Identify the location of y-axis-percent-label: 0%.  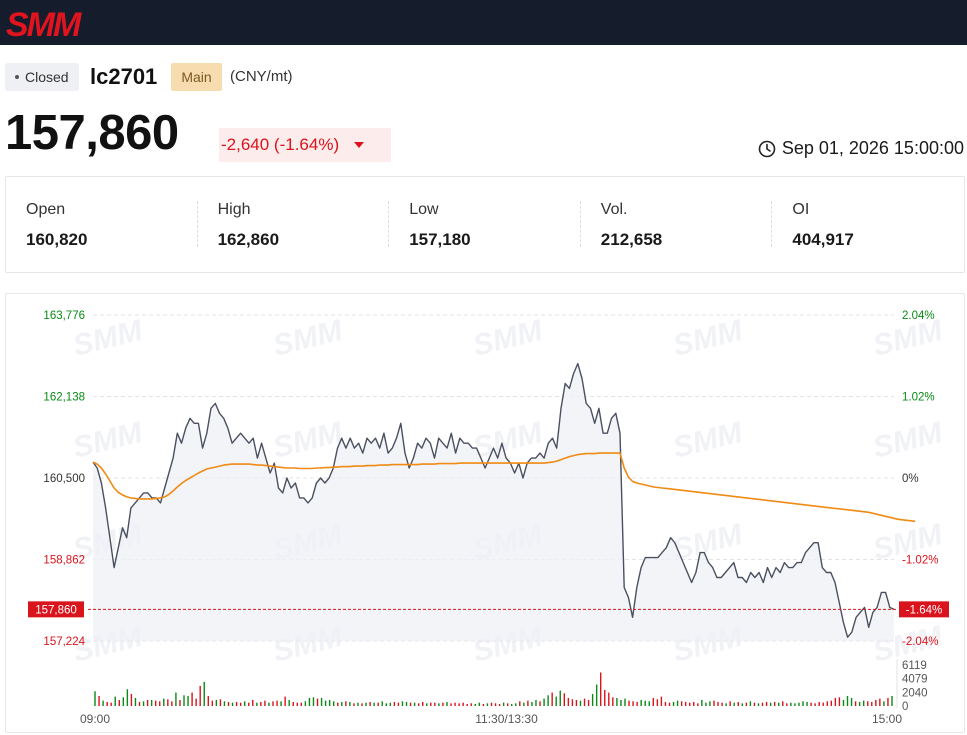
(910, 479).